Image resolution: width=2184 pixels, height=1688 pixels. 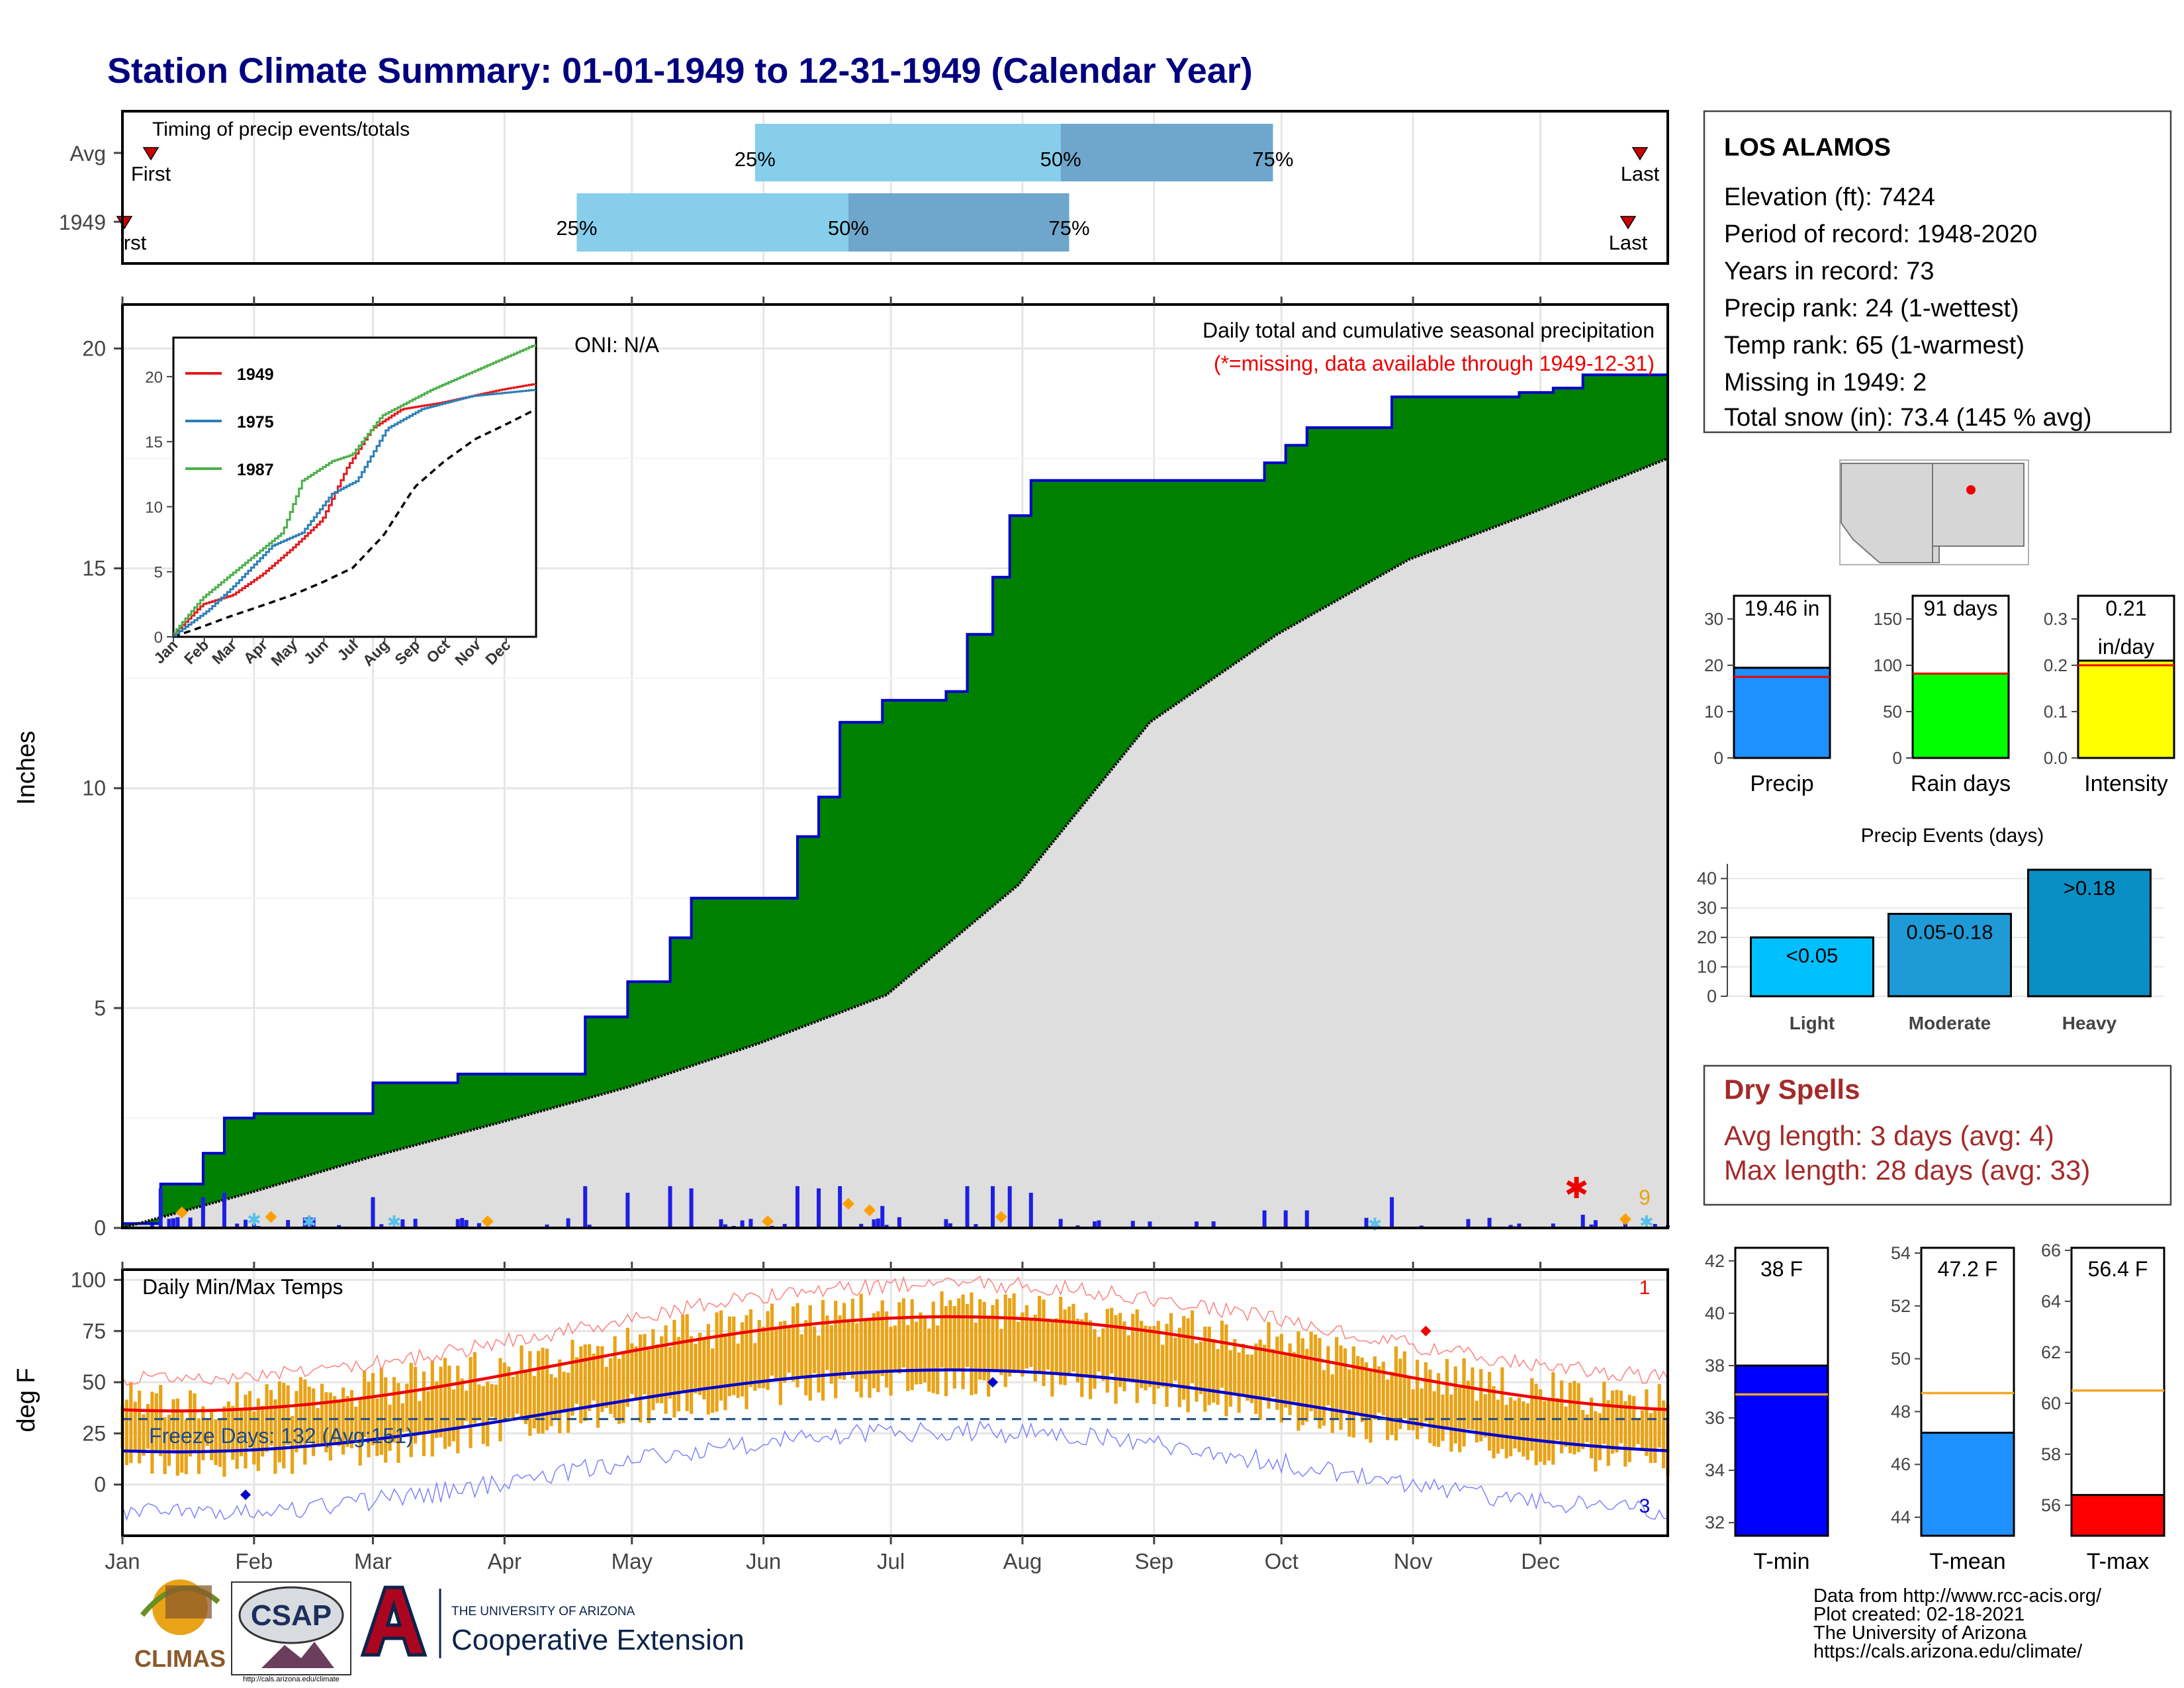 What do you see at coordinates (1707, 908) in the screenshot?
I see `events-y-tick-label: 30` at bounding box center [1707, 908].